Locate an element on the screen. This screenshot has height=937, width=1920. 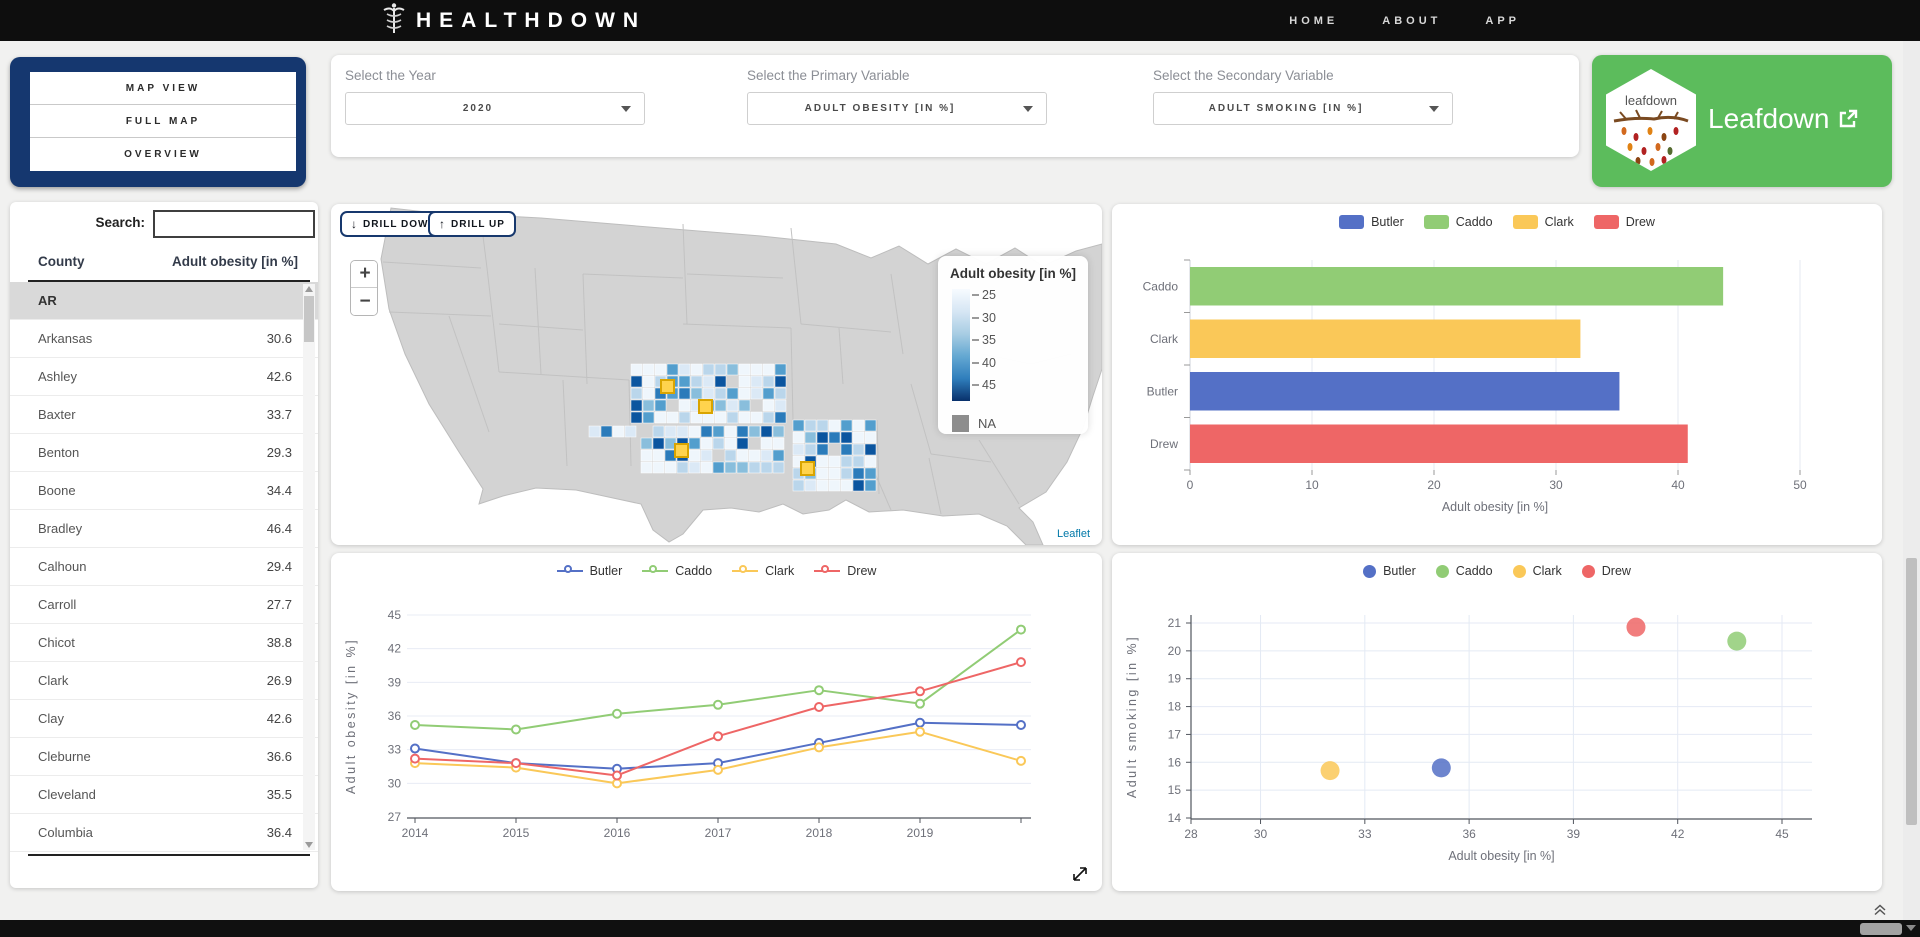
page-scrollbar-thumb is located at coordinates (1911, 691).